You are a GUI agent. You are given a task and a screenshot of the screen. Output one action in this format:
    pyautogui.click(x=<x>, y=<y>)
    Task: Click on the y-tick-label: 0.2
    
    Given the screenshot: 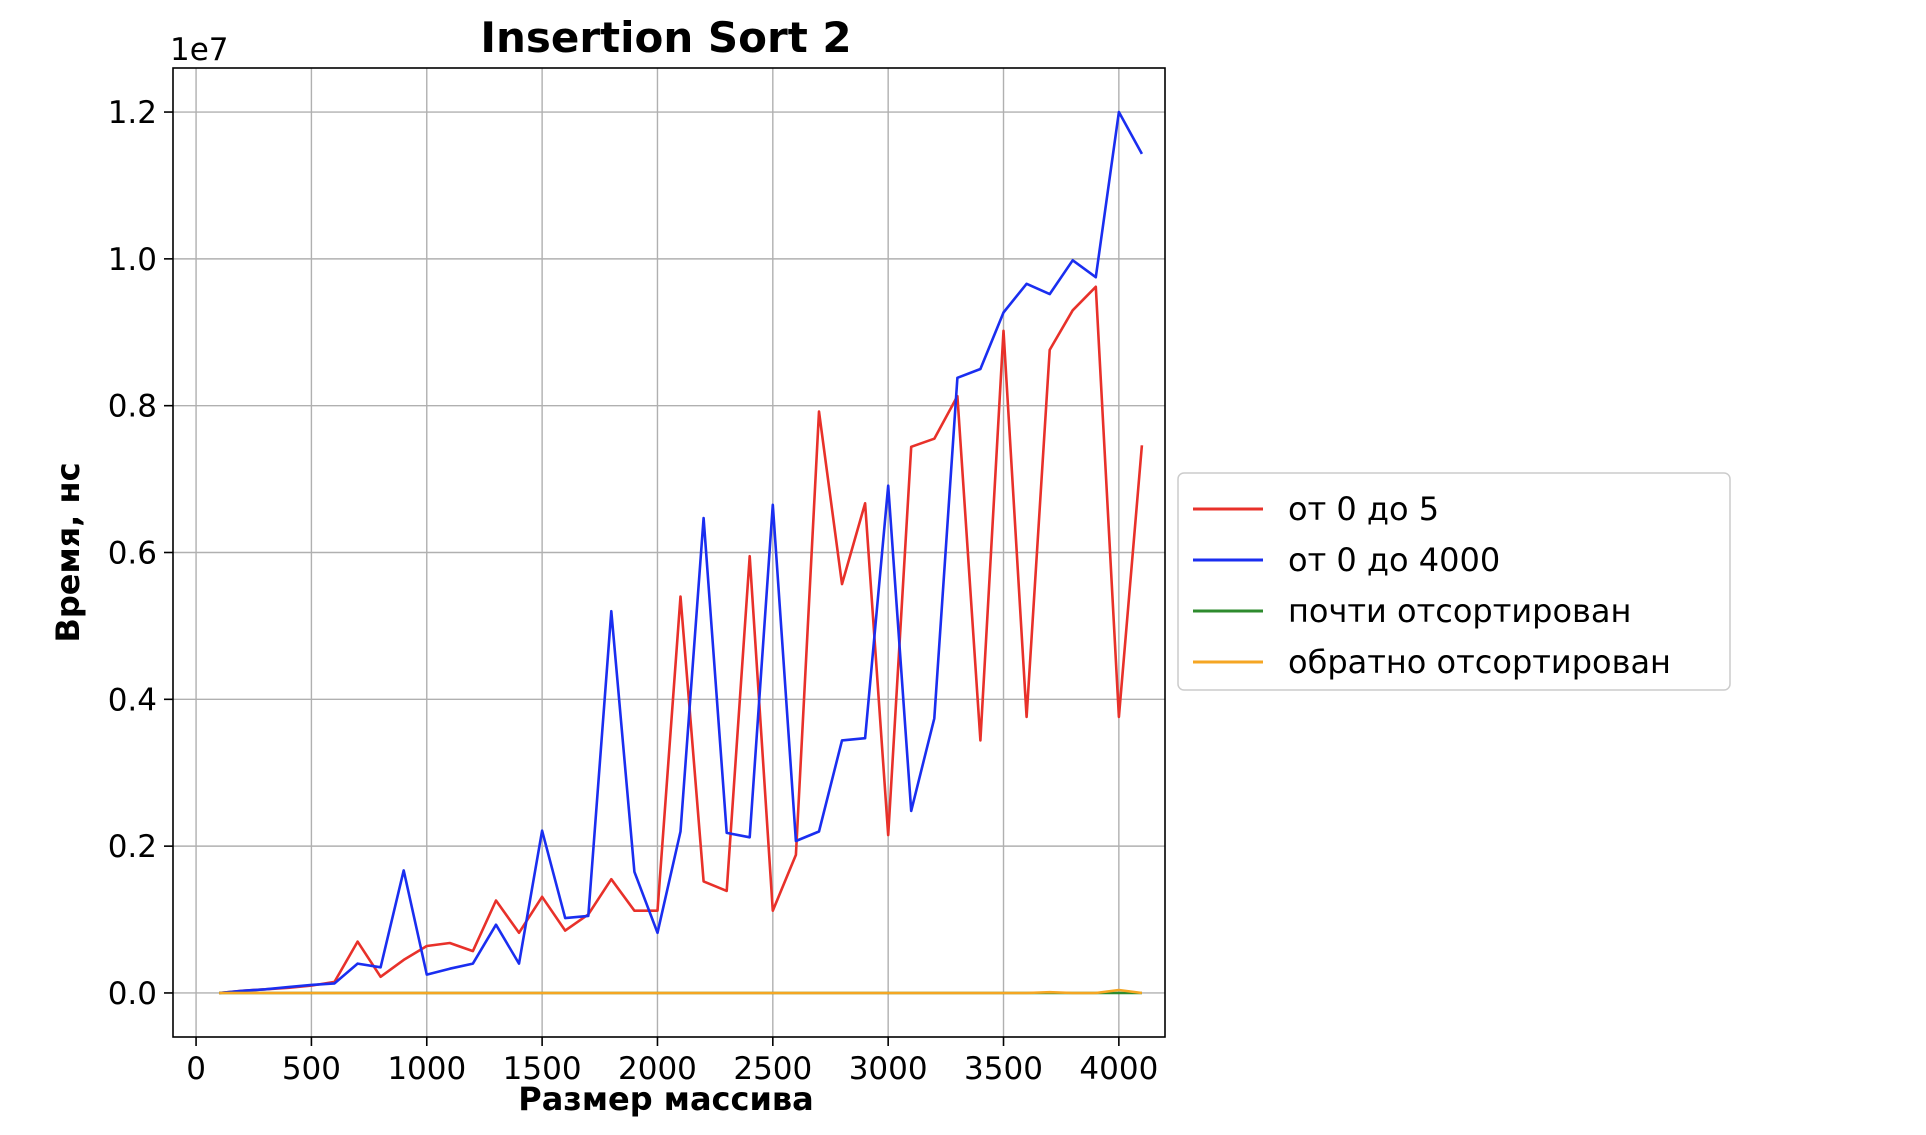 What is the action you would take?
    pyautogui.click(x=132, y=847)
    